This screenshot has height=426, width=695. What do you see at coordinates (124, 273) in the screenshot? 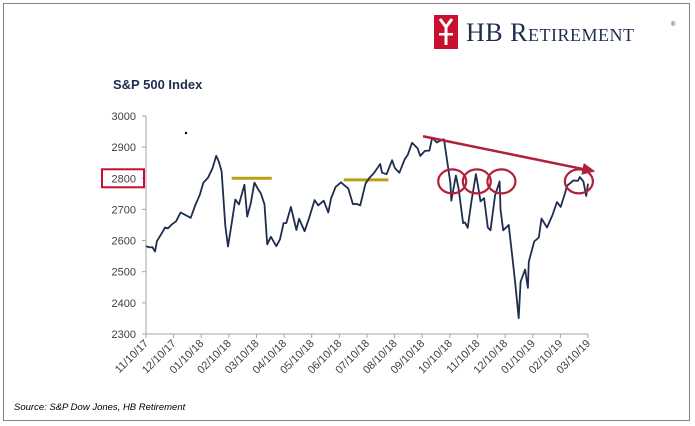
I see `y-tick-label: 2500` at bounding box center [124, 273].